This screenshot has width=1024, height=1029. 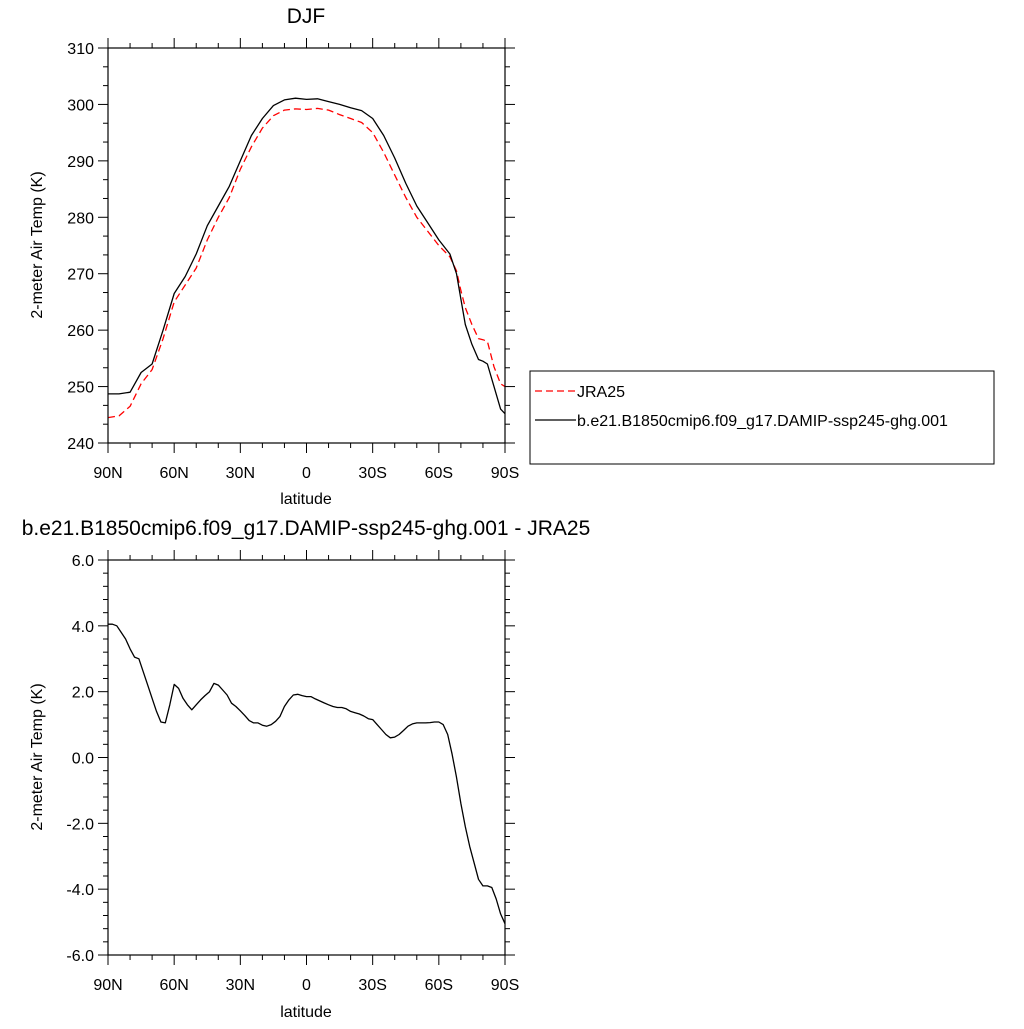 What do you see at coordinates (80, 331) in the screenshot?
I see `y-tick-label: 260` at bounding box center [80, 331].